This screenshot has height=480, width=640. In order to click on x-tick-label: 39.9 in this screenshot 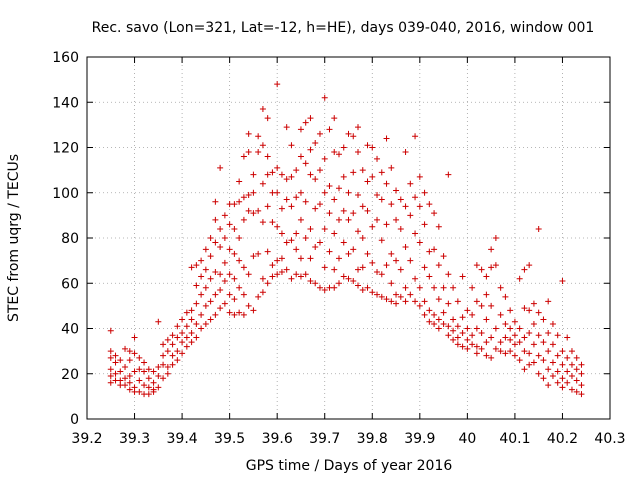, I will do `click(419, 439)`.